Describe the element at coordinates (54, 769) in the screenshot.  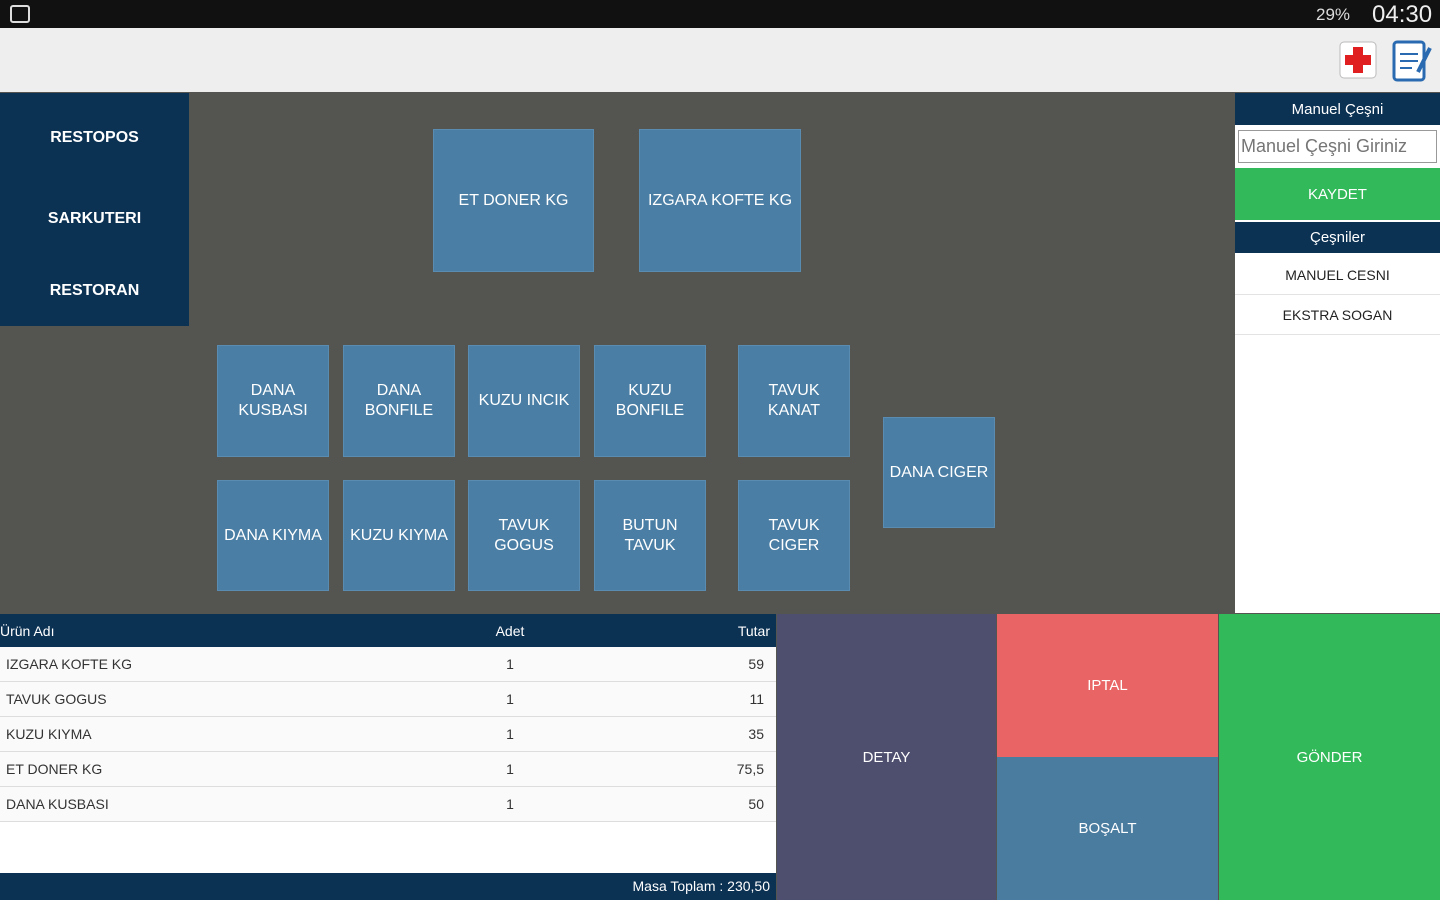
I see `table-cell: ET DONER KG` at that location.